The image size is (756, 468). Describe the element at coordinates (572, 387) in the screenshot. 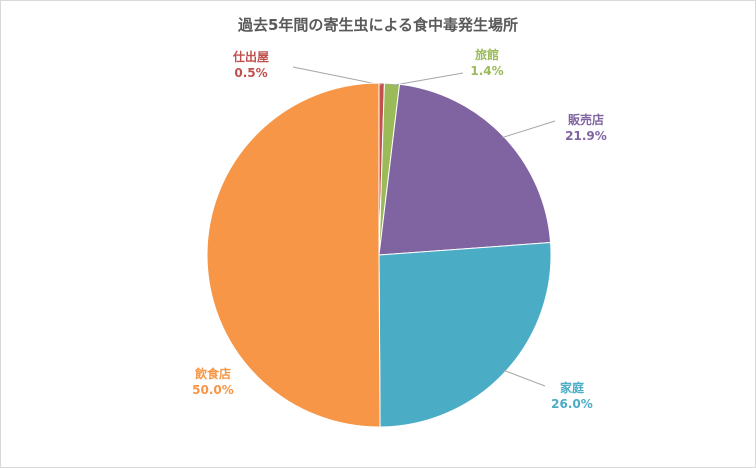

I see `slice-category-label: 家庭` at that location.